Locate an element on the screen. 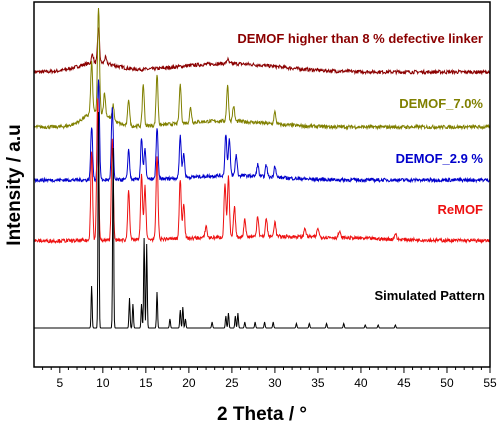 This screenshot has width=500, height=427. series-label-3: DEMOF_2.9 % is located at coordinates (440, 158).